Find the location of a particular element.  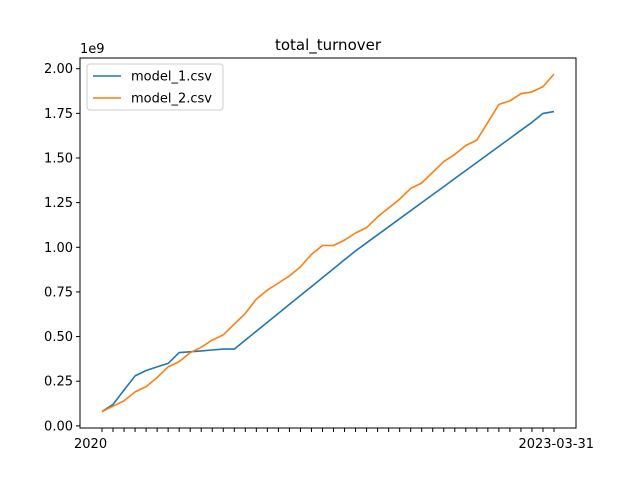

y-tick-label: 0.25 is located at coordinates (58, 382).